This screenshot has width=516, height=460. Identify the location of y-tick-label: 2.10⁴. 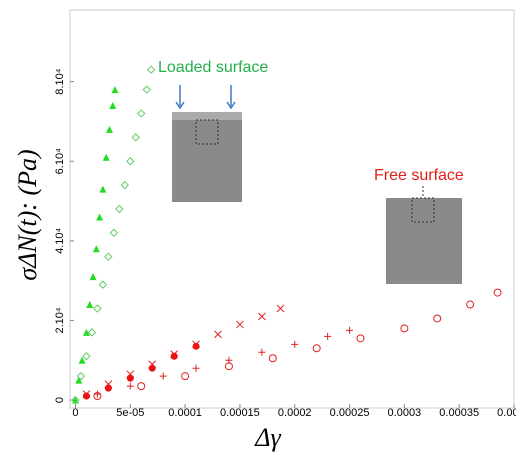
(60, 320).